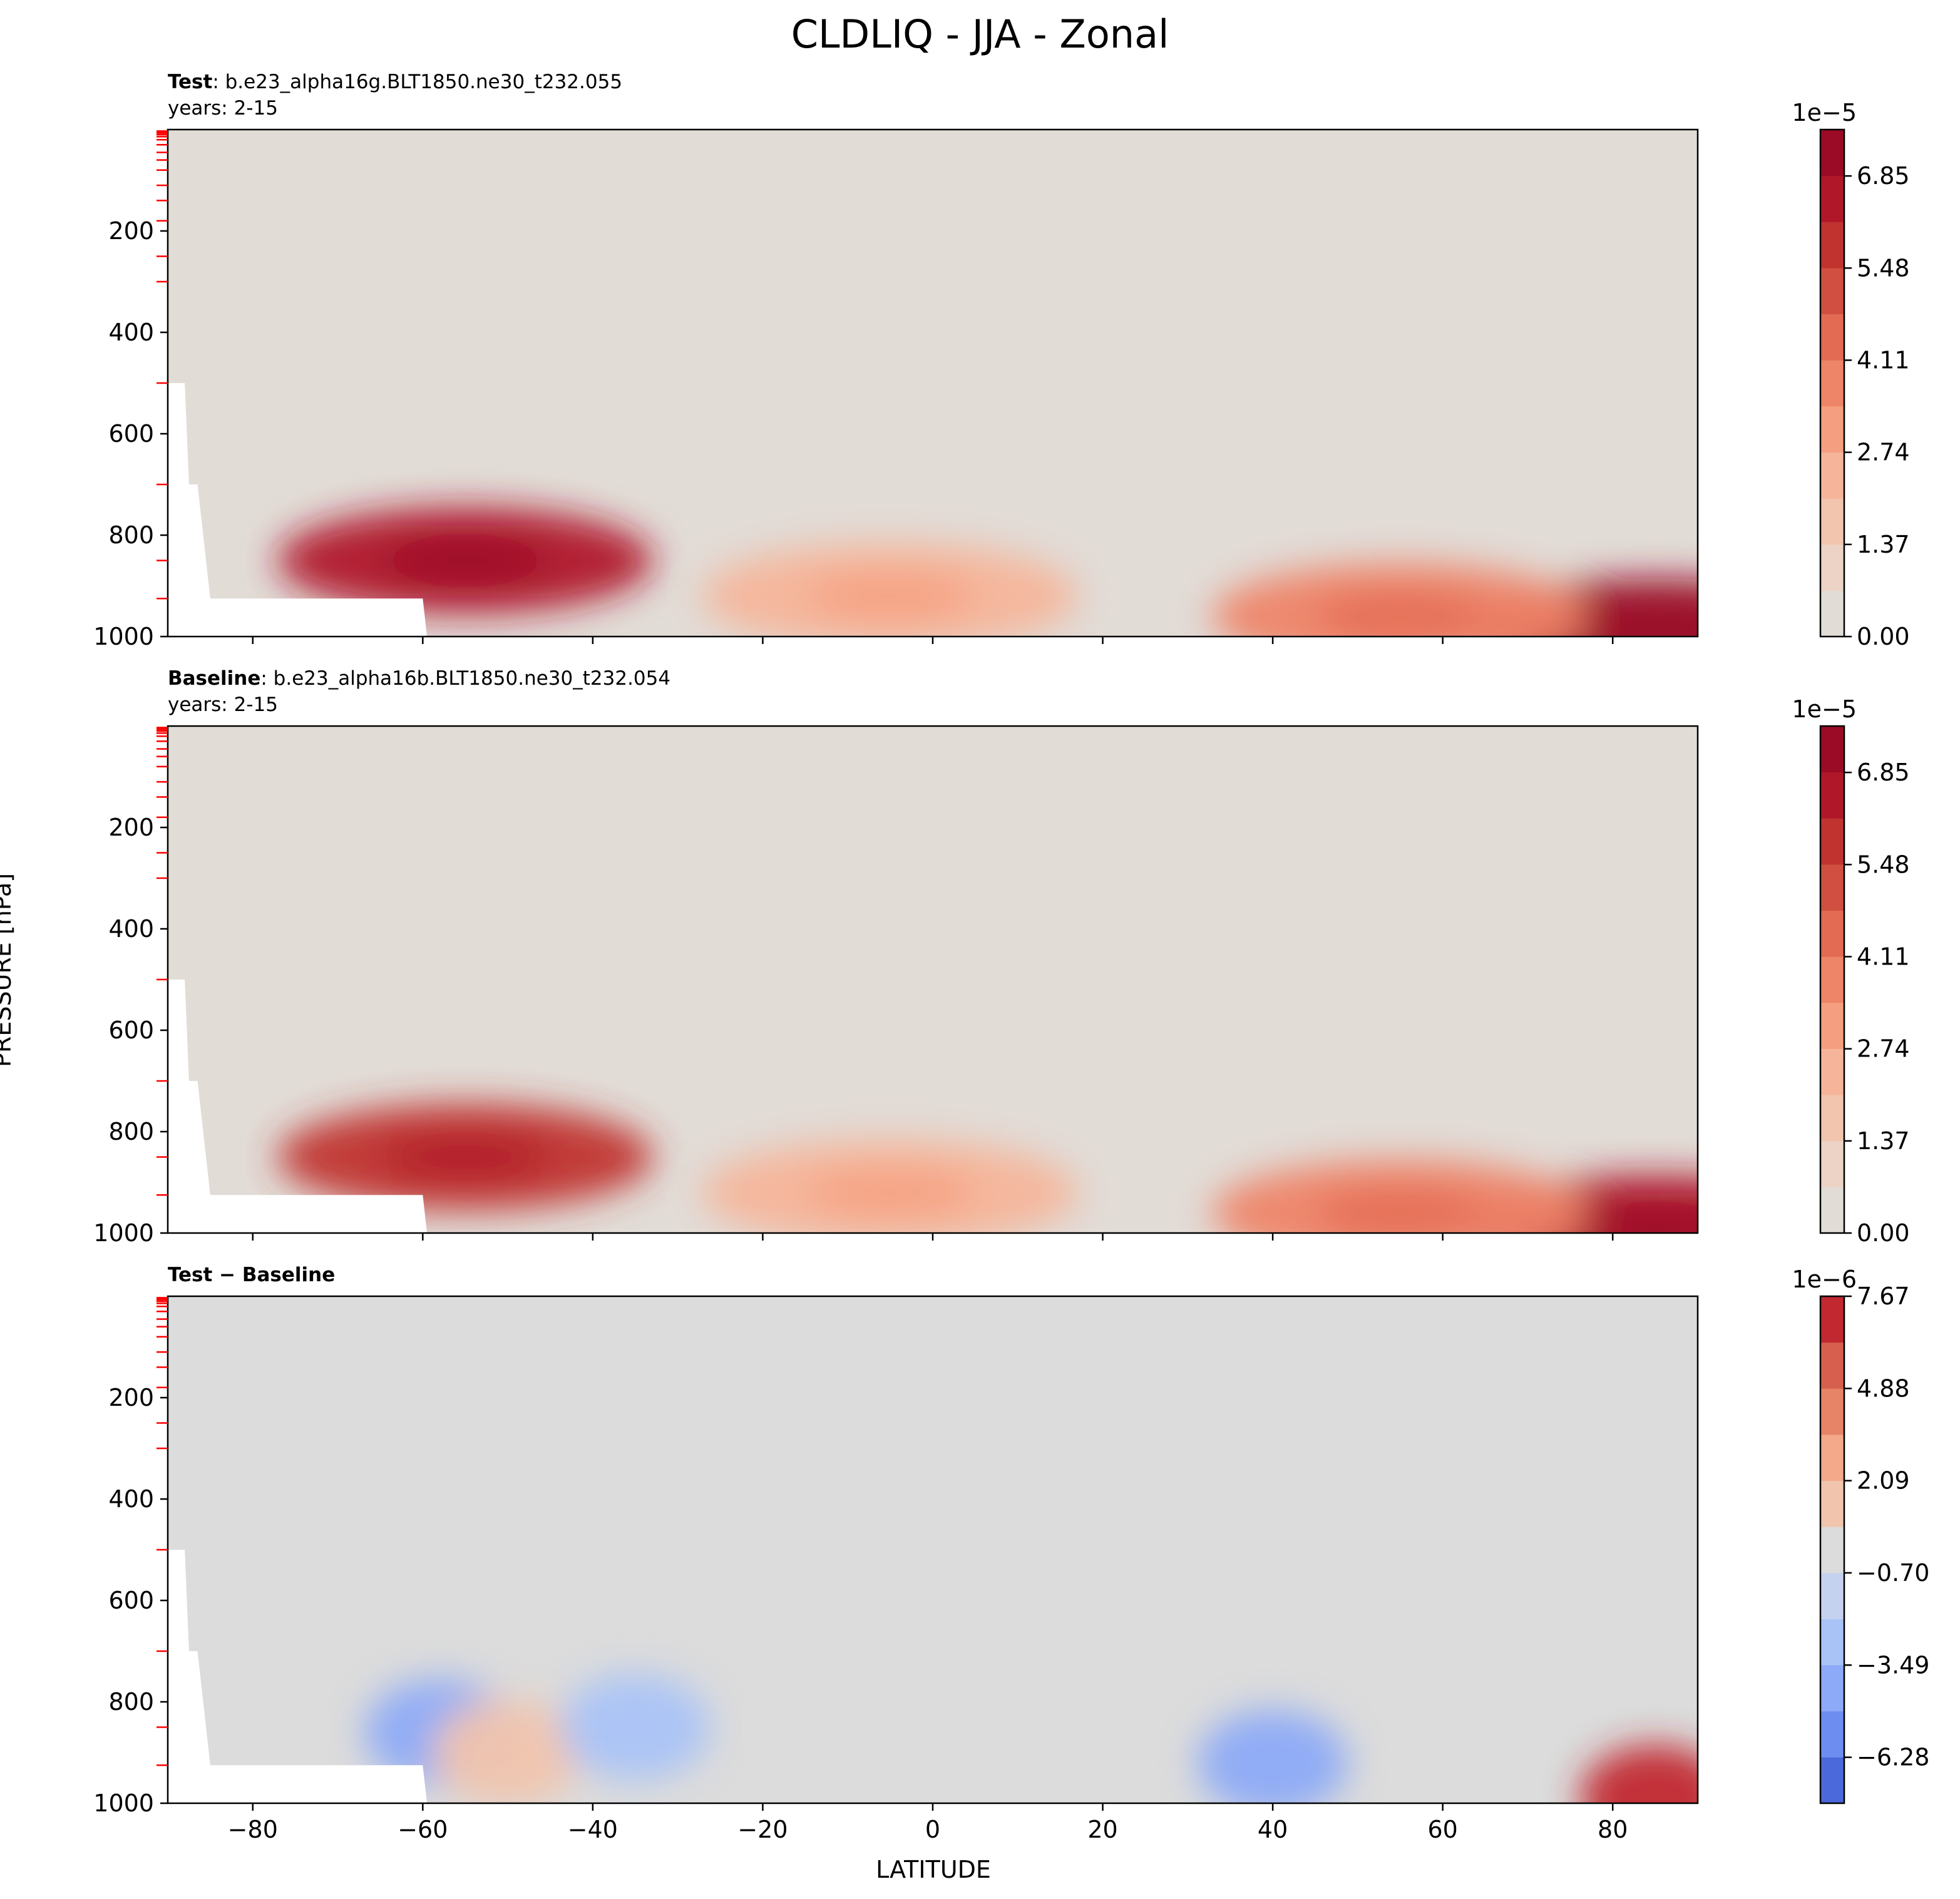 The width and height of the screenshot is (1960, 1899). I want to click on colorbar-tick-label: −0.70, so click(1893, 1573).